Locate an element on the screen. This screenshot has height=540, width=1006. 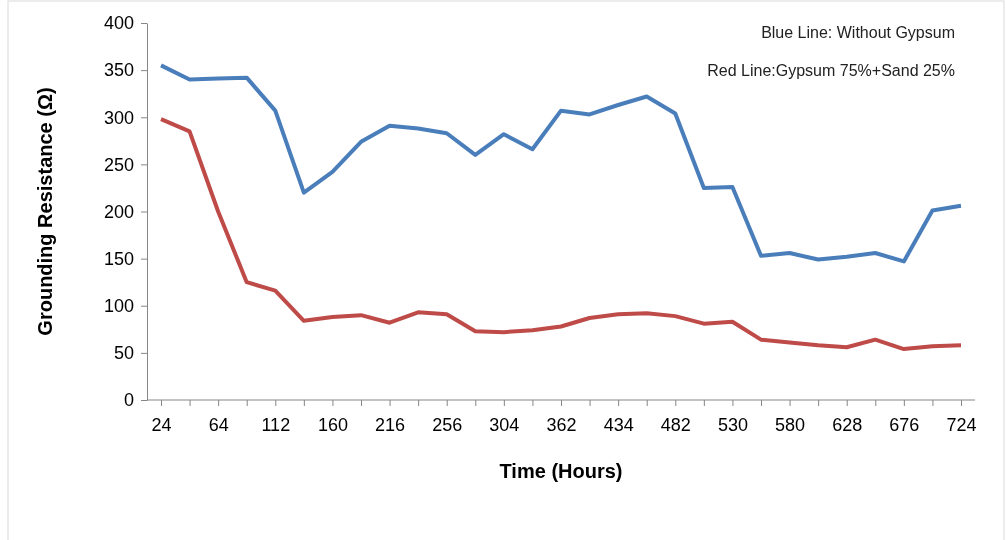
y-tick-label: 50 is located at coordinates (123, 353).